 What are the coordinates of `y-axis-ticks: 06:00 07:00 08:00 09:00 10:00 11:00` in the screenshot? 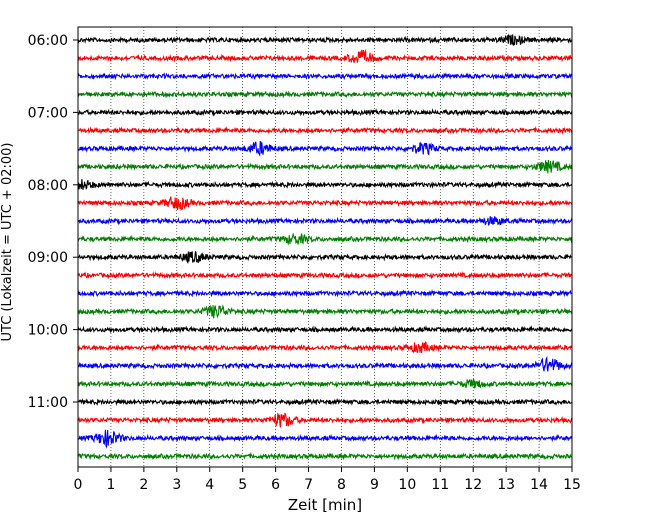 It's located at (53, 222).